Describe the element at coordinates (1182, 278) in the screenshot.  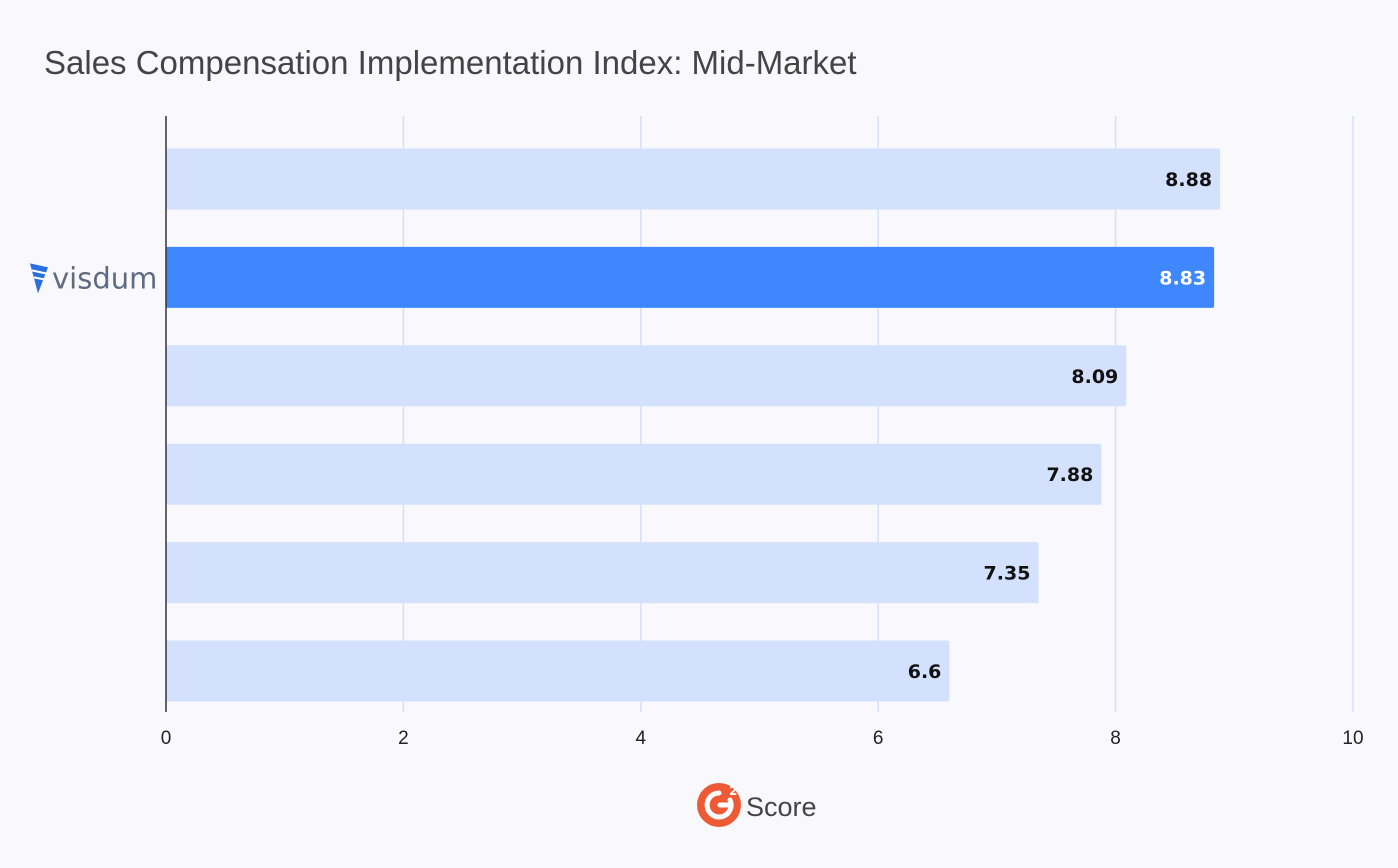
I see `bar-value-label: 8.83` at that location.